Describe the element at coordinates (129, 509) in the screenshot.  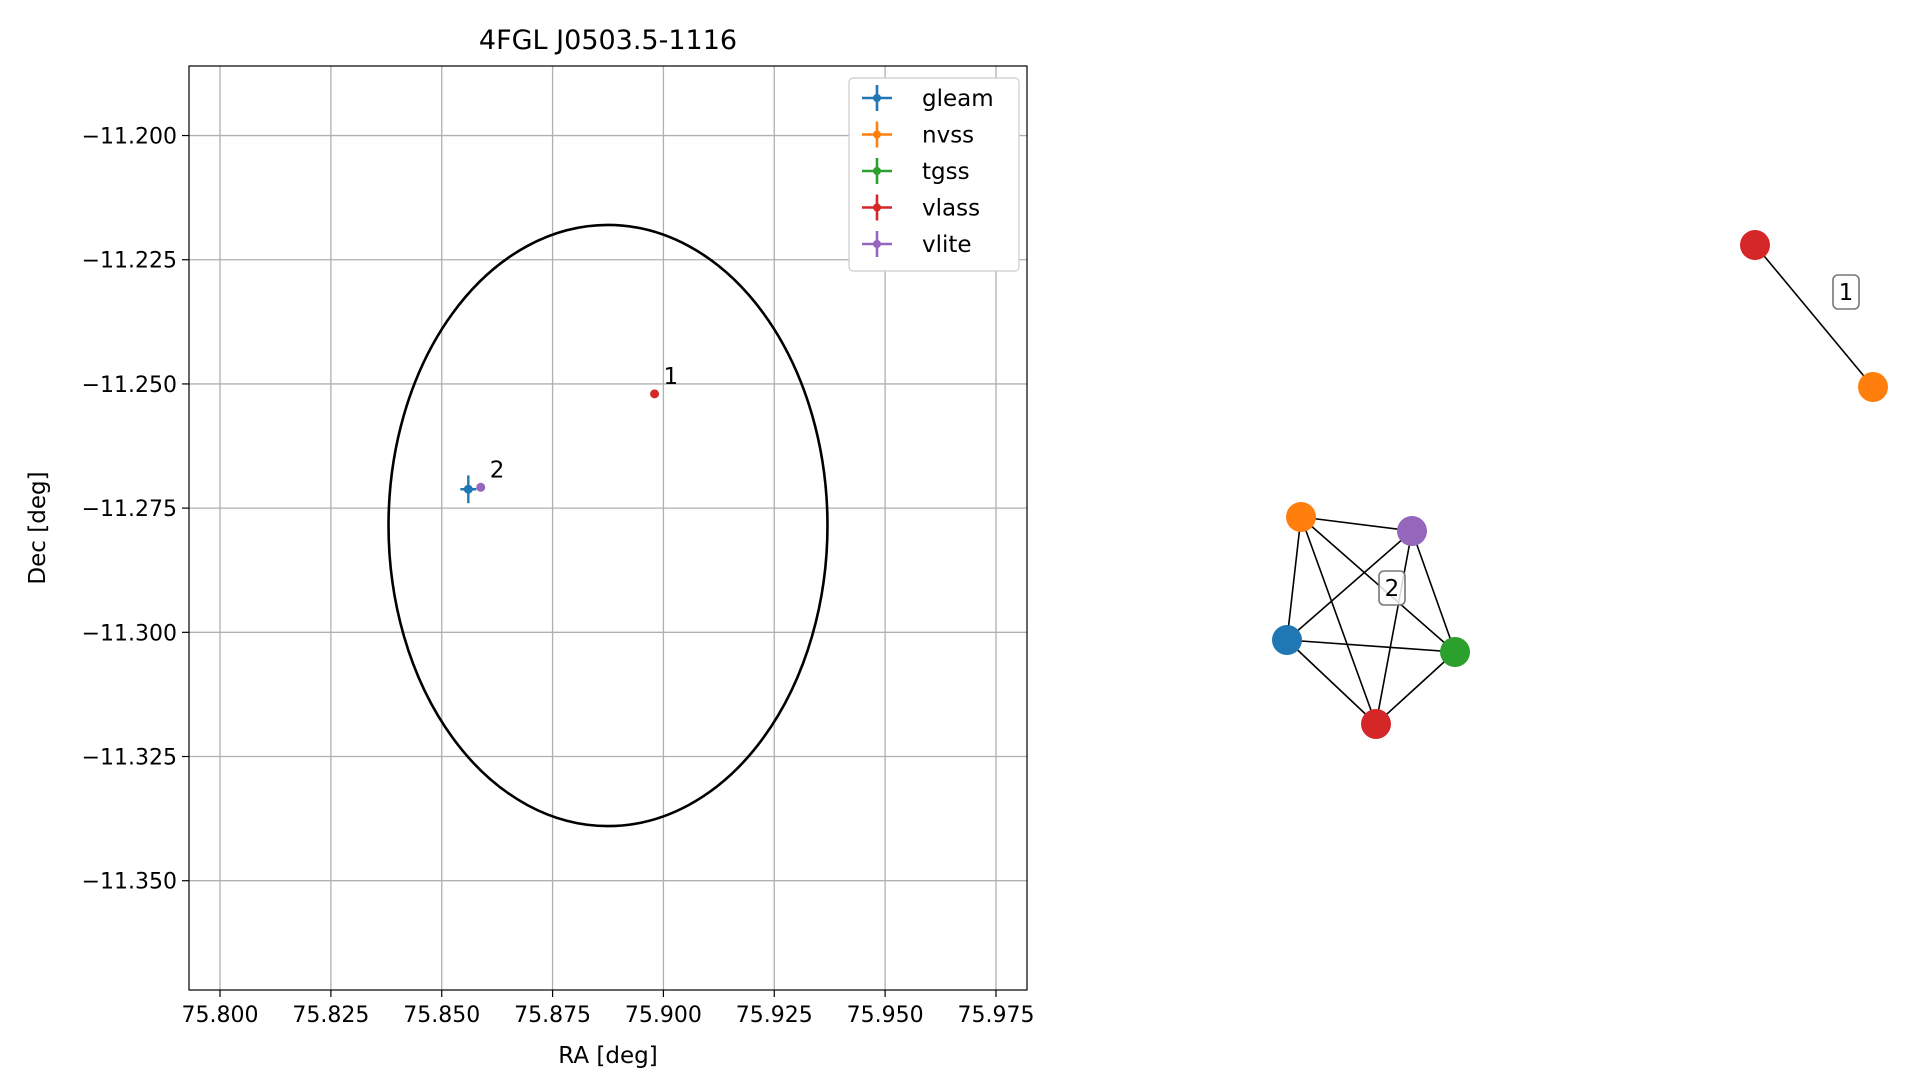
I see `y-tick-label: −11.275` at that location.